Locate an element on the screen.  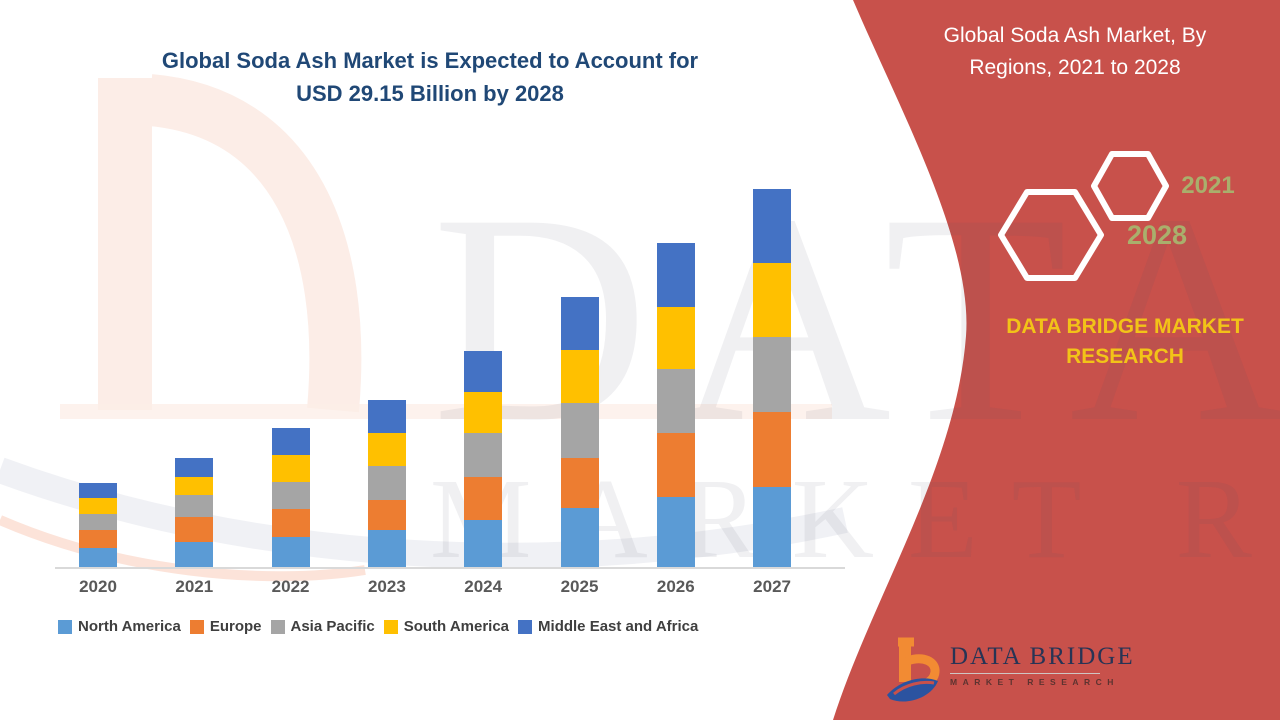
x-axis-label: 2021 is located at coordinates (194, 586).